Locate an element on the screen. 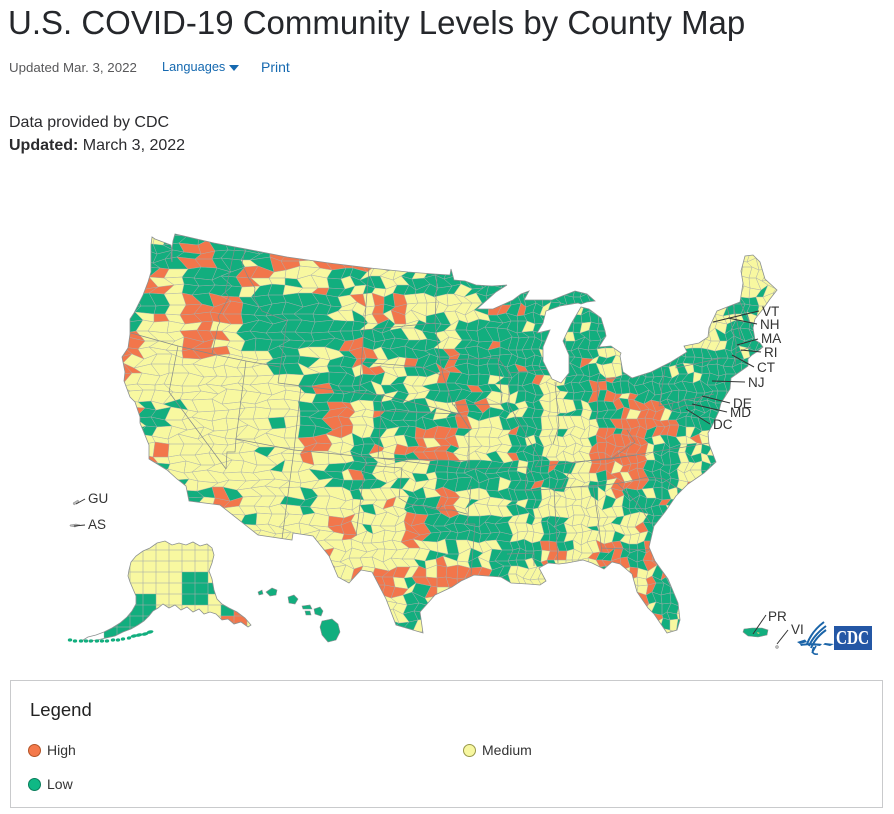  svg-text: CDC is located at coordinates (852, 638).